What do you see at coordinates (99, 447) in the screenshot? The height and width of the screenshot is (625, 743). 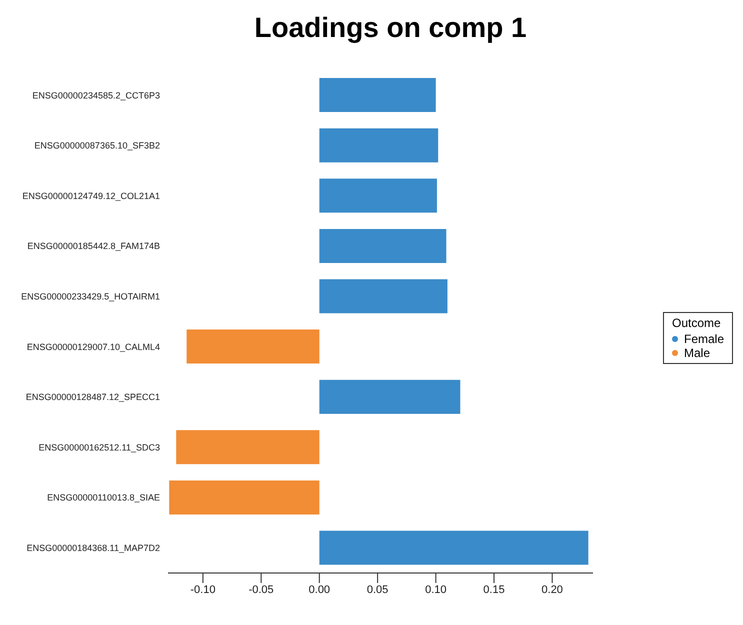 I see `y-tick-label: ENSG00000162512.11_SDC3` at bounding box center [99, 447].